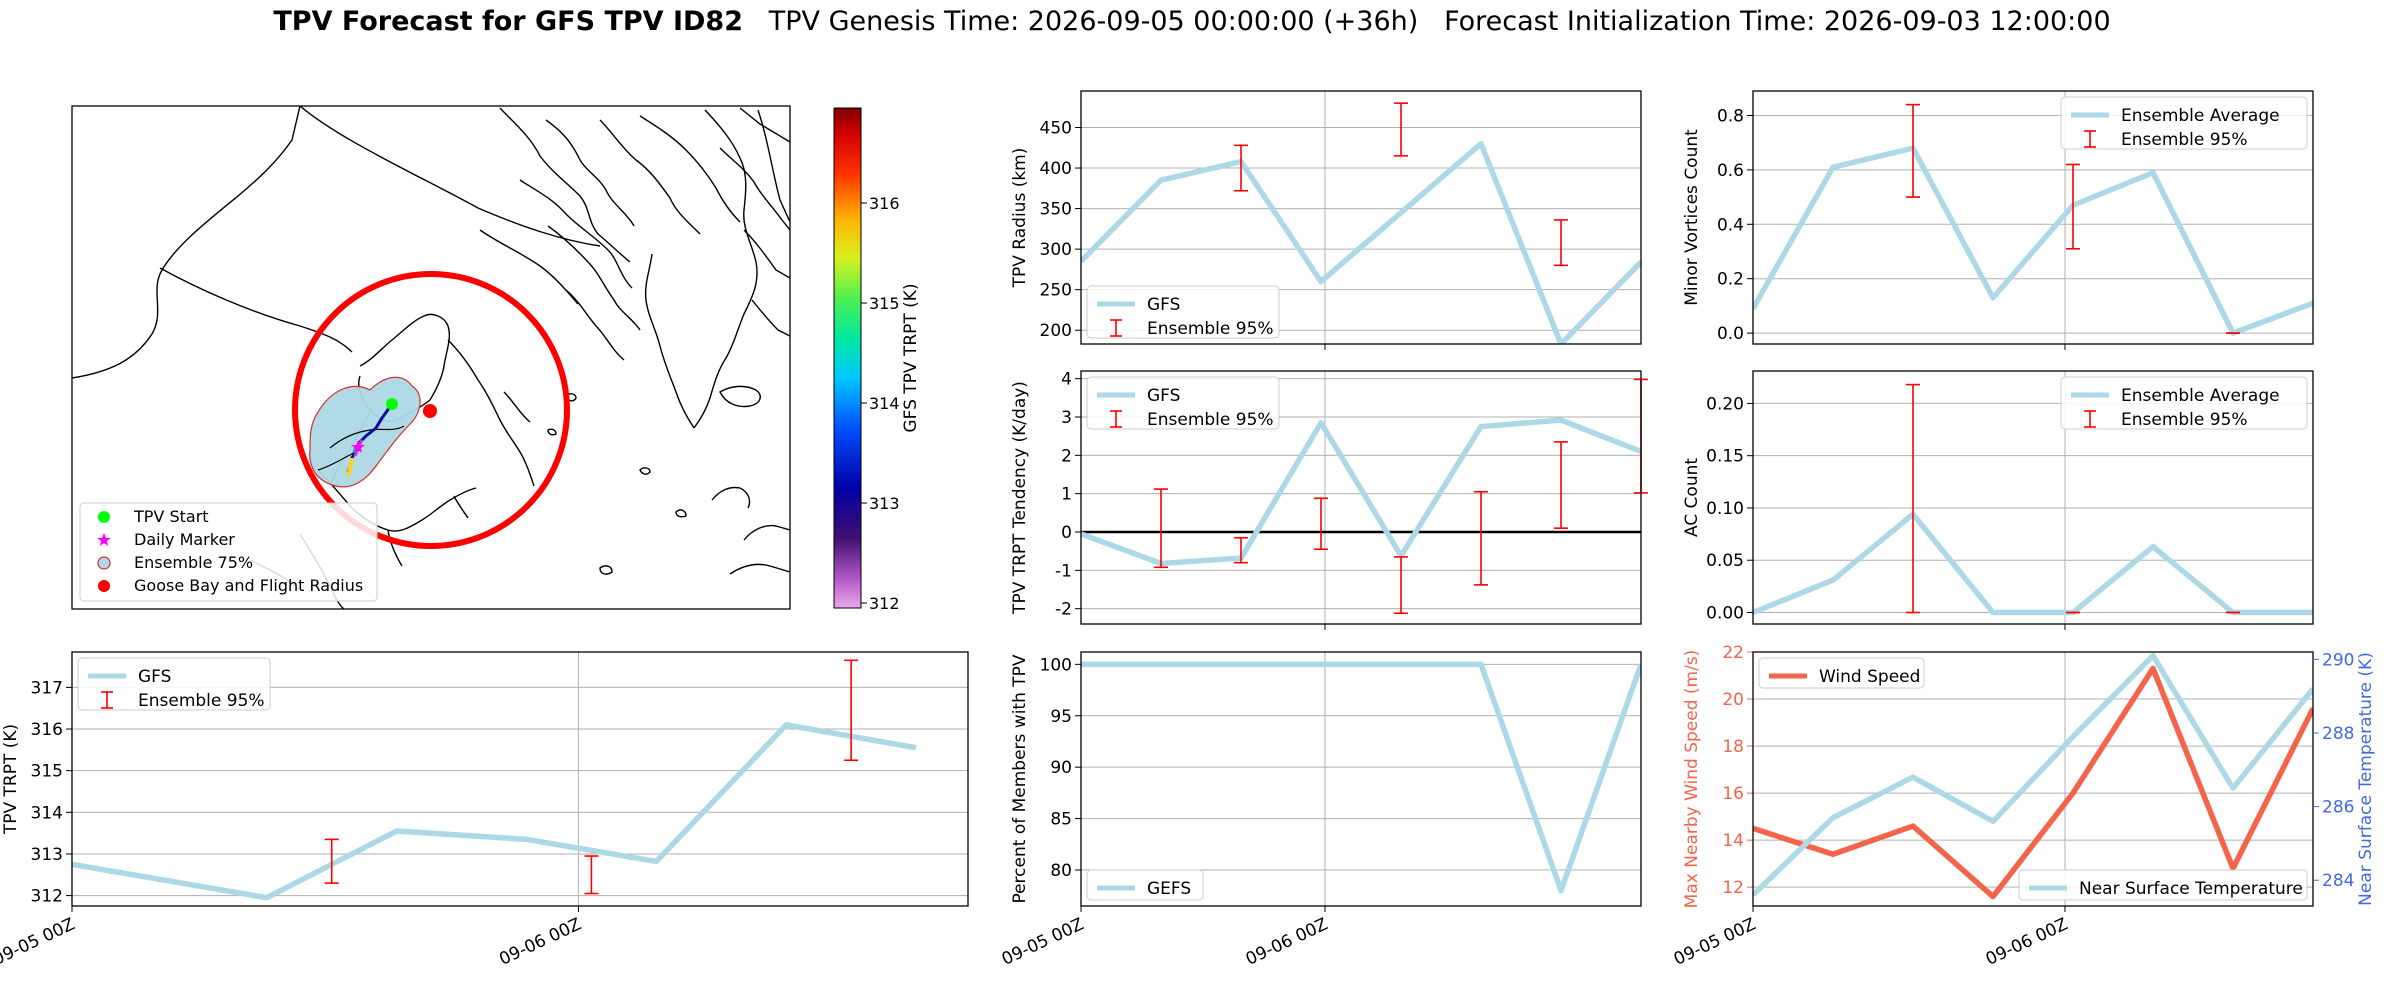  What do you see at coordinates (184, 539) in the screenshot?
I see `map-legend-label: Daily Marker` at bounding box center [184, 539].